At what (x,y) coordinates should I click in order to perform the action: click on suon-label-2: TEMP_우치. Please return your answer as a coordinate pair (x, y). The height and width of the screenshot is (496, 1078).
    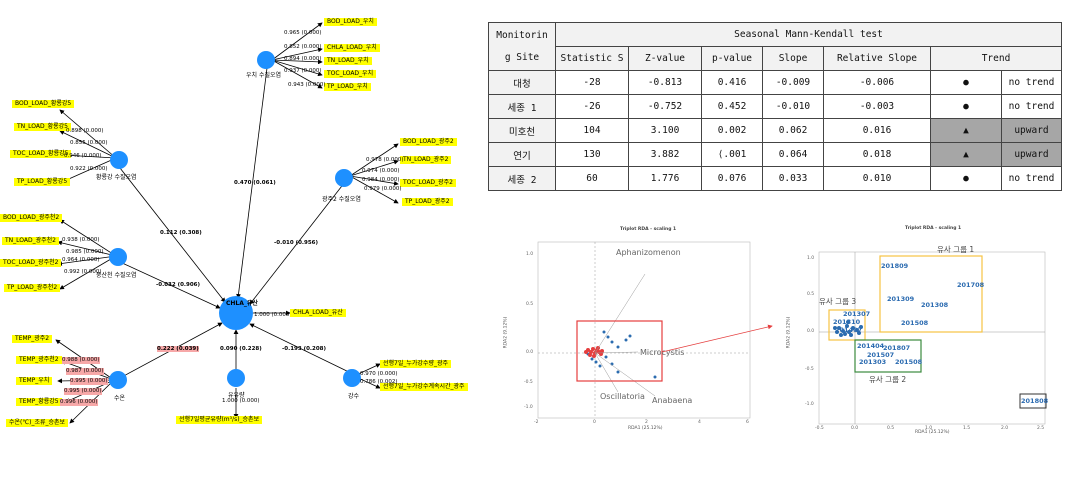
    Looking at the image, I should click on (34, 381).